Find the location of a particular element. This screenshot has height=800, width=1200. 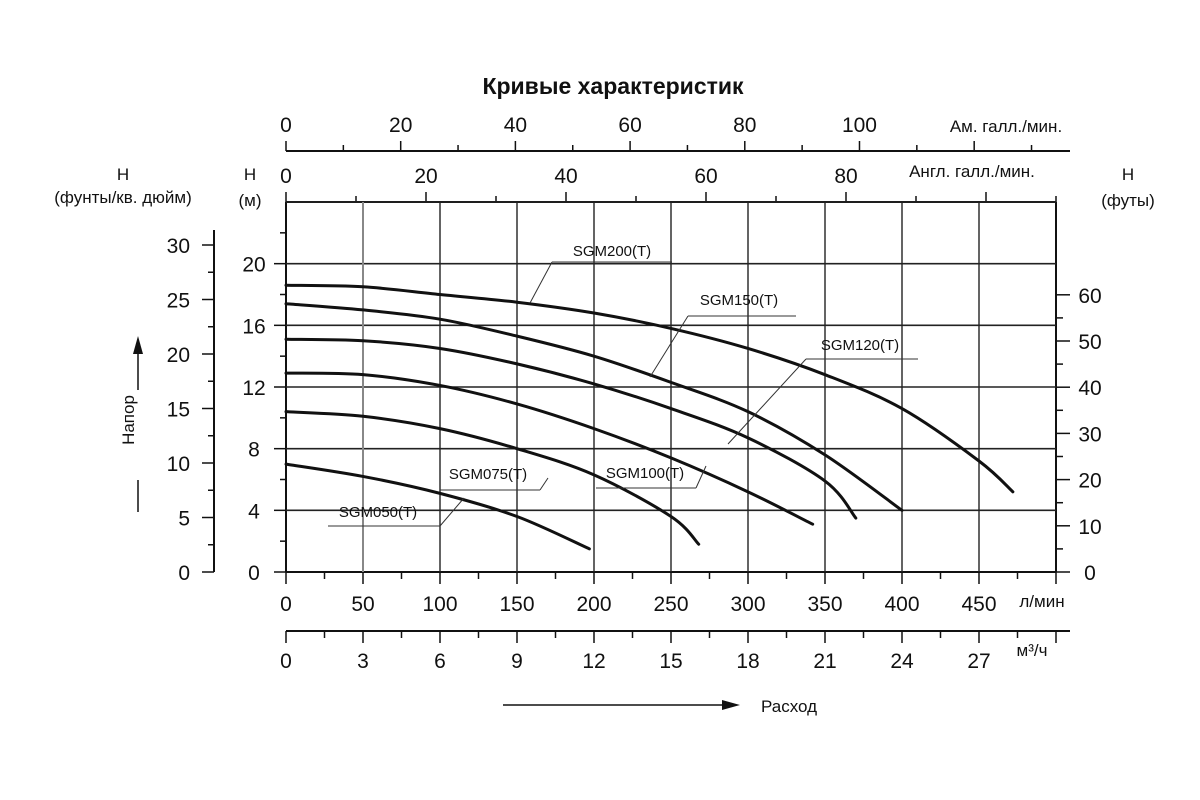

curve-sgm100t is located at coordinates (549, 448).